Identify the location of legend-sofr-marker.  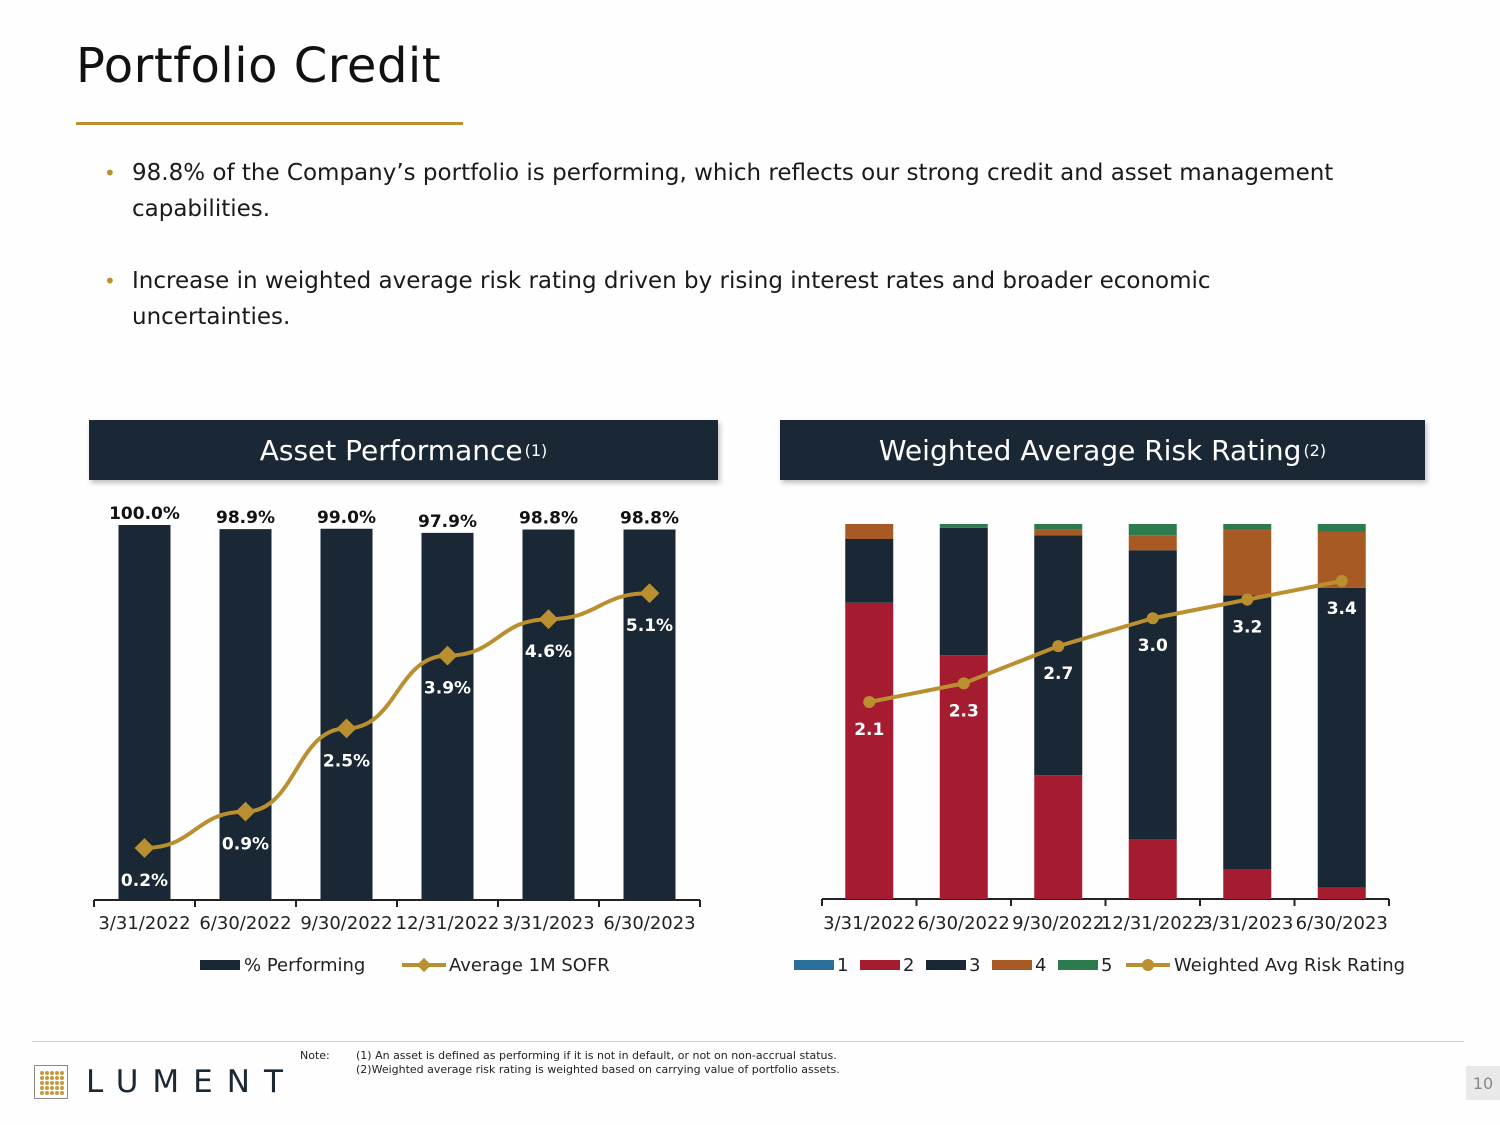
(424, 965).